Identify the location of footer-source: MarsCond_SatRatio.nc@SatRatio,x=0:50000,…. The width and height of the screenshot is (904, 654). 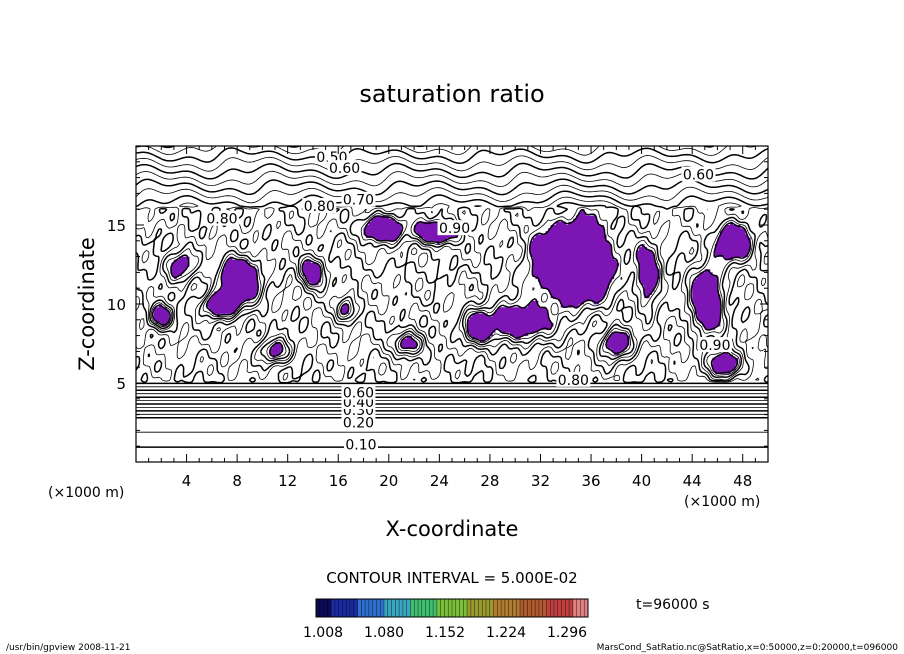
(748, 648).